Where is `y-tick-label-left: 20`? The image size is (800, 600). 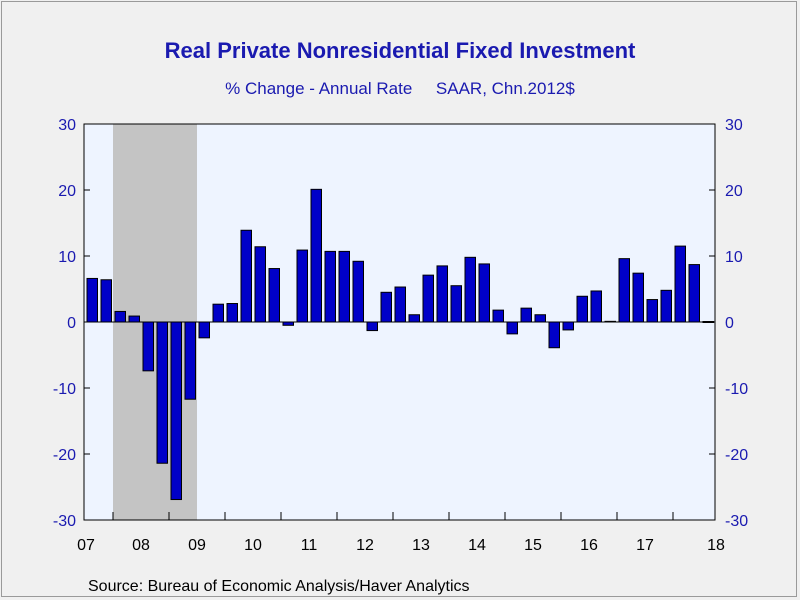 y-tick-label-left: 20 is located at coordinates (67, 191).